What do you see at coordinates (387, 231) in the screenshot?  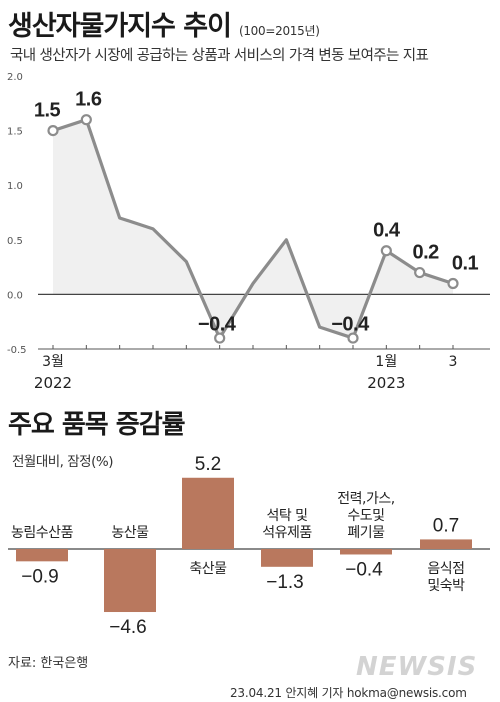 I see `data-label: 0.4` at bounding box center [387, 231].